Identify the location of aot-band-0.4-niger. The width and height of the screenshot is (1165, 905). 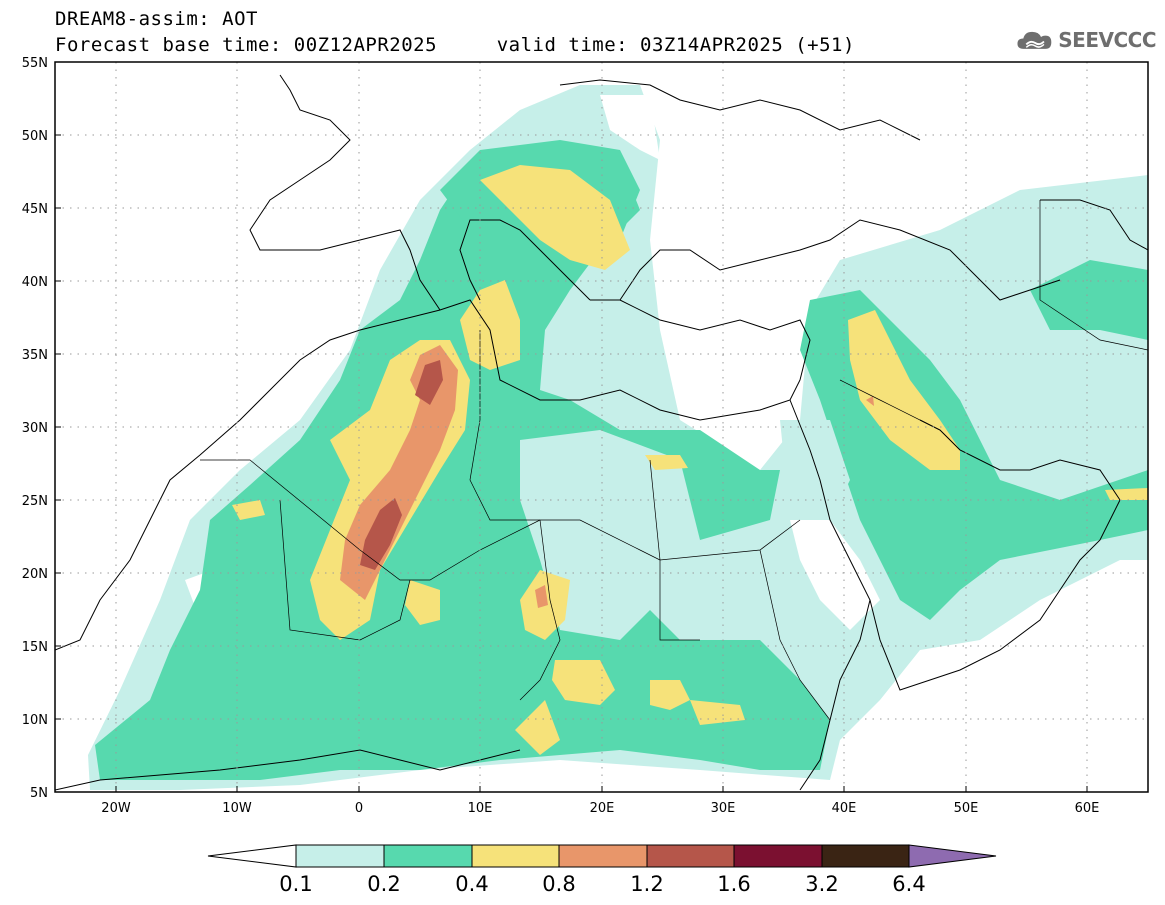
(422, 602).